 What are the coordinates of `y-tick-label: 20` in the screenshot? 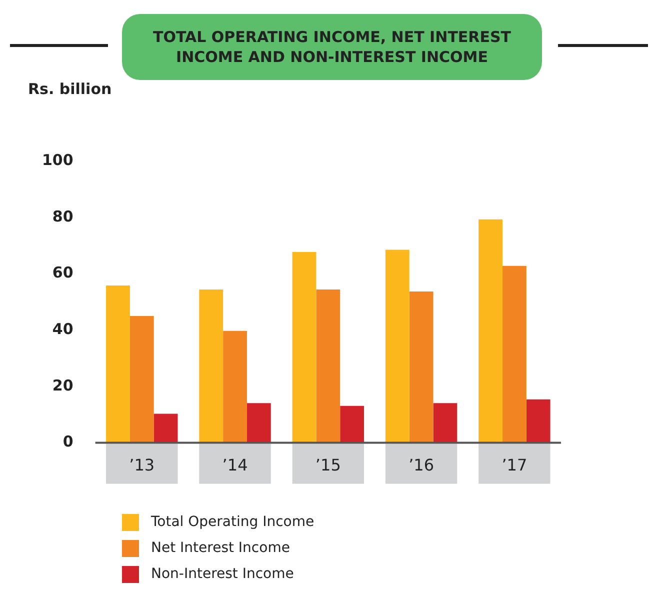 It's located at (63, 385).